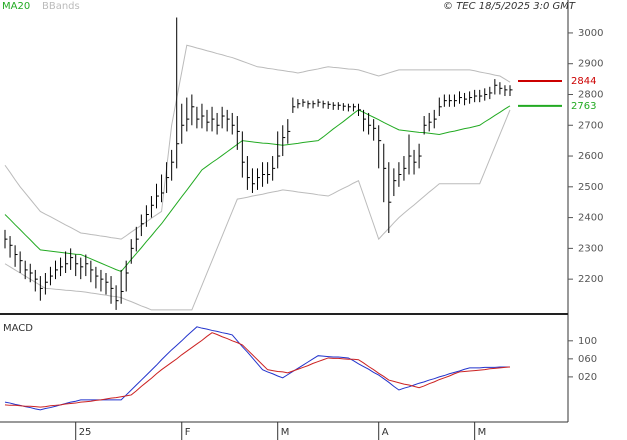  Describe the element at coordinates (385, 432) in the screenshot. I see `x-tick-label: A` at that location.